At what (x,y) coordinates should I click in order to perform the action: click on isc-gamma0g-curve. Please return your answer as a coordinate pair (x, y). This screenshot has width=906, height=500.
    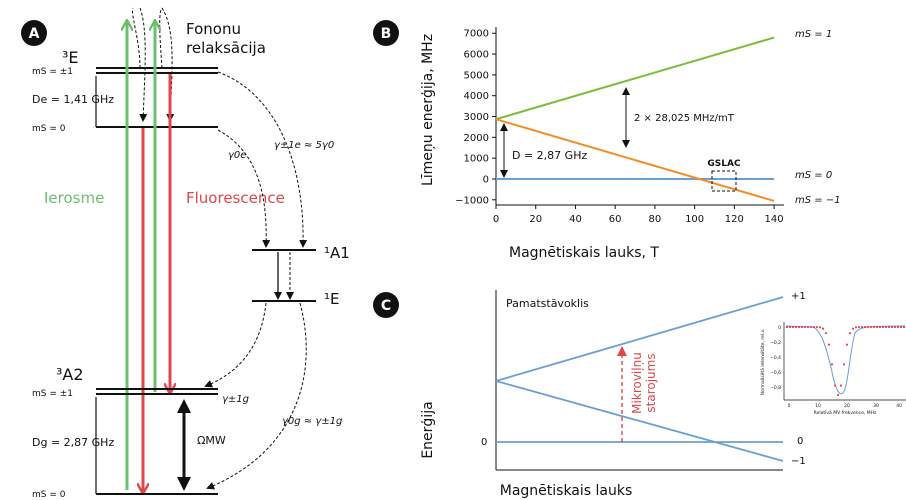
    Looking at the image, I should click on (256, 396).